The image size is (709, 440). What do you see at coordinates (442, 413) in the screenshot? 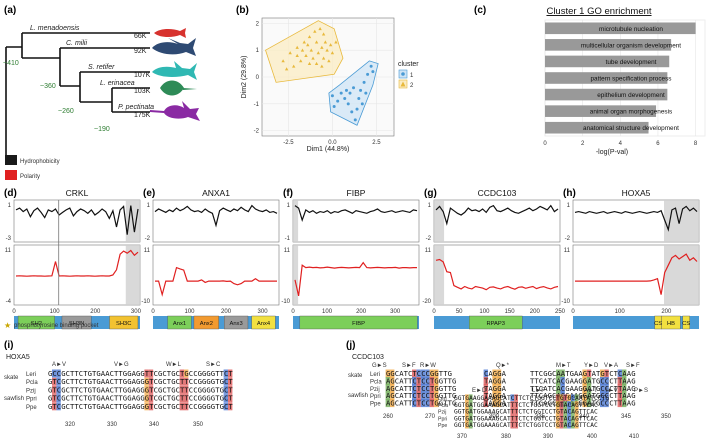
I see `species-code: Pzij` at bounding box center [442, 413].